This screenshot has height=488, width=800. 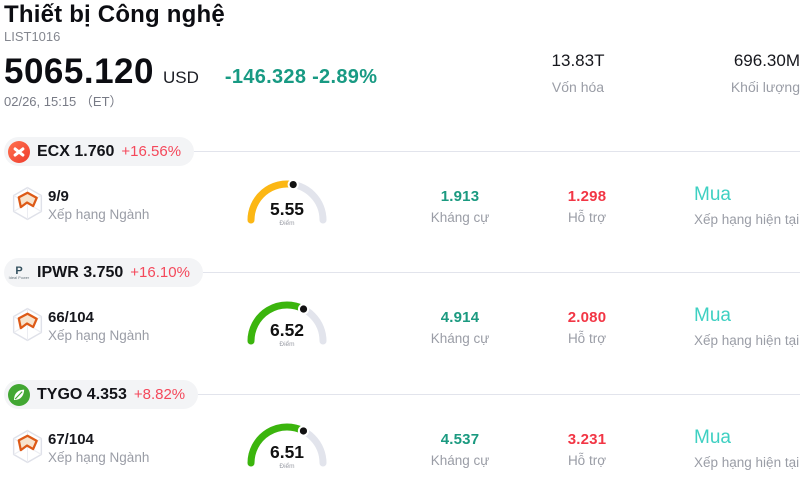 I want to click on ticker-and-price: IPWR 3.750, so click(x=80, y=272).